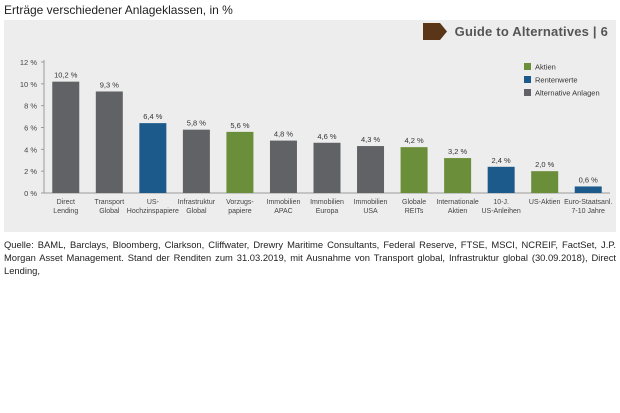 This screenshot has width=620, height=413. What do you see at coordinates (197, 202) in the screenshot?
I see `x-category-label: Infrastruktur` at bounding box center [197, 202].